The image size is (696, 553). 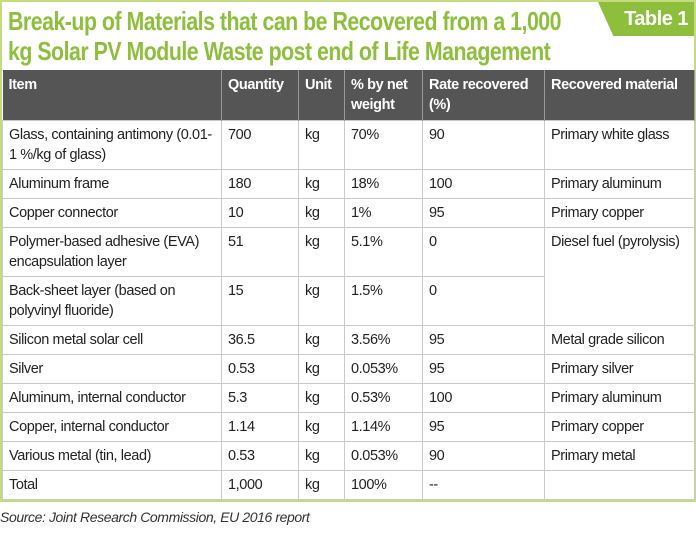 I want to click on cell-item: Total, so click(x=112, y=485).